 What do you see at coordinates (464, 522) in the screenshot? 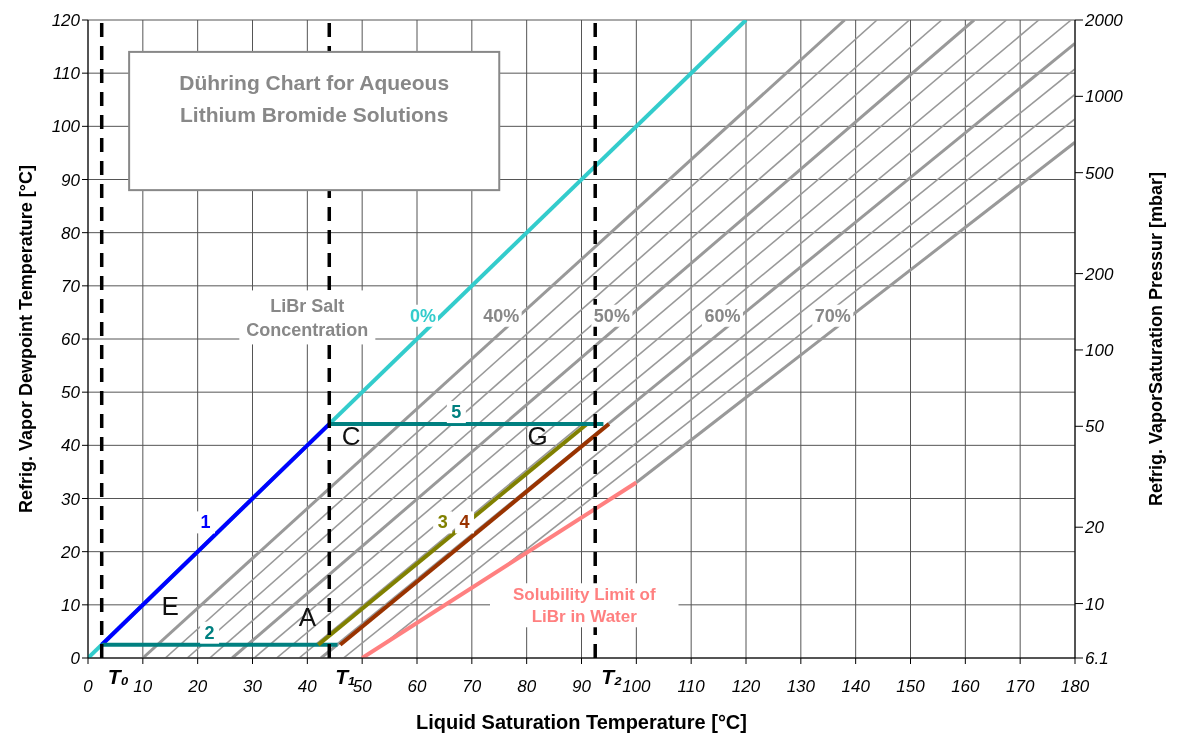
I see `series-label: 4` at bounding box center [464, 522].